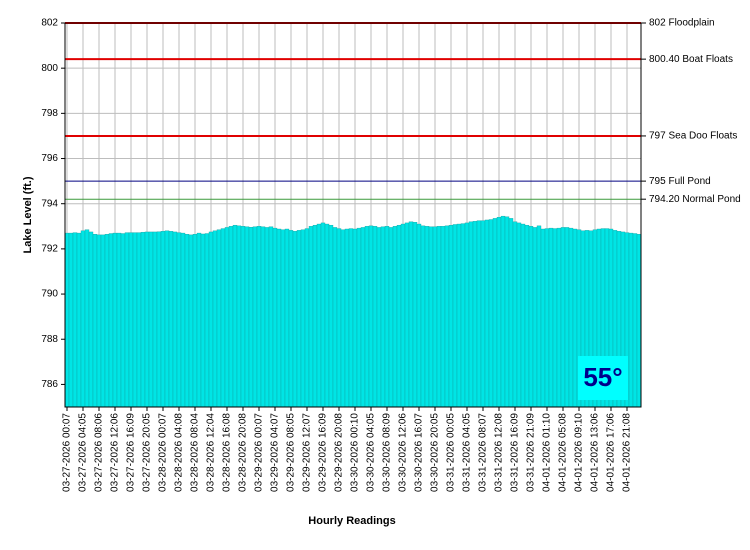 This screenshot has height=550, width=750. I want to click on y-tick-label: 786, so click(49, 384).